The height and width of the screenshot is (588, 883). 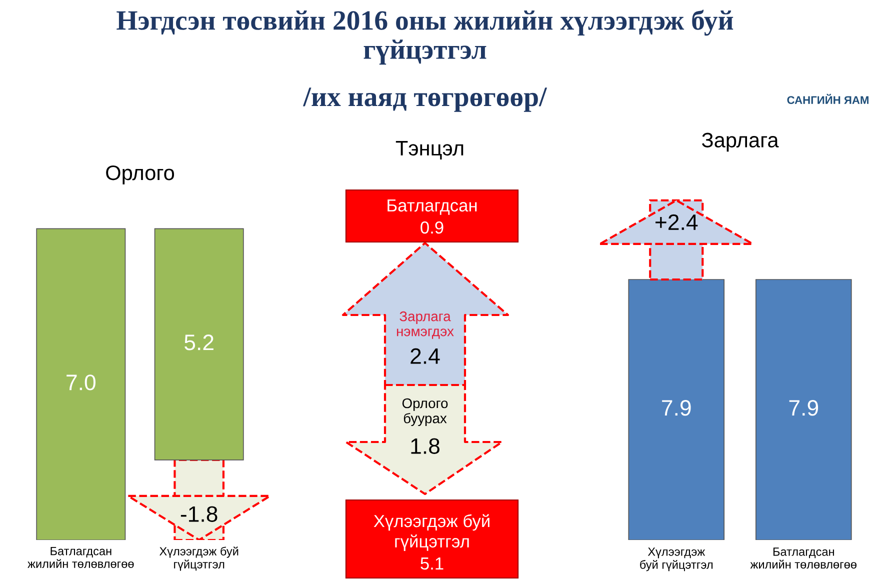 I want to click on data-label: 2.4, so click(x=425, y=356).